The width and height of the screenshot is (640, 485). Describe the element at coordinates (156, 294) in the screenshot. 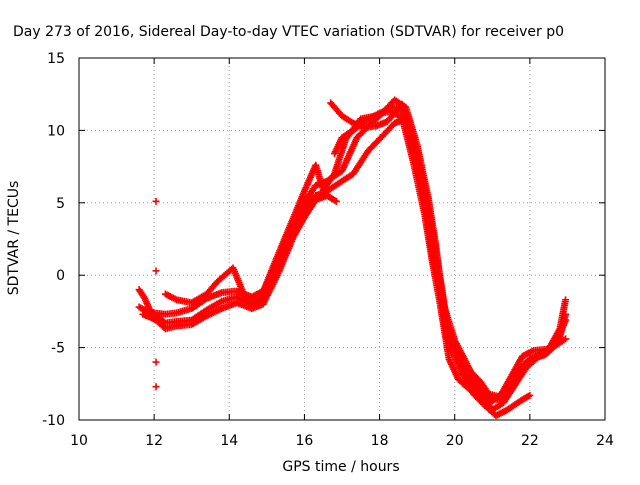

I see `series-outliers` at that location.